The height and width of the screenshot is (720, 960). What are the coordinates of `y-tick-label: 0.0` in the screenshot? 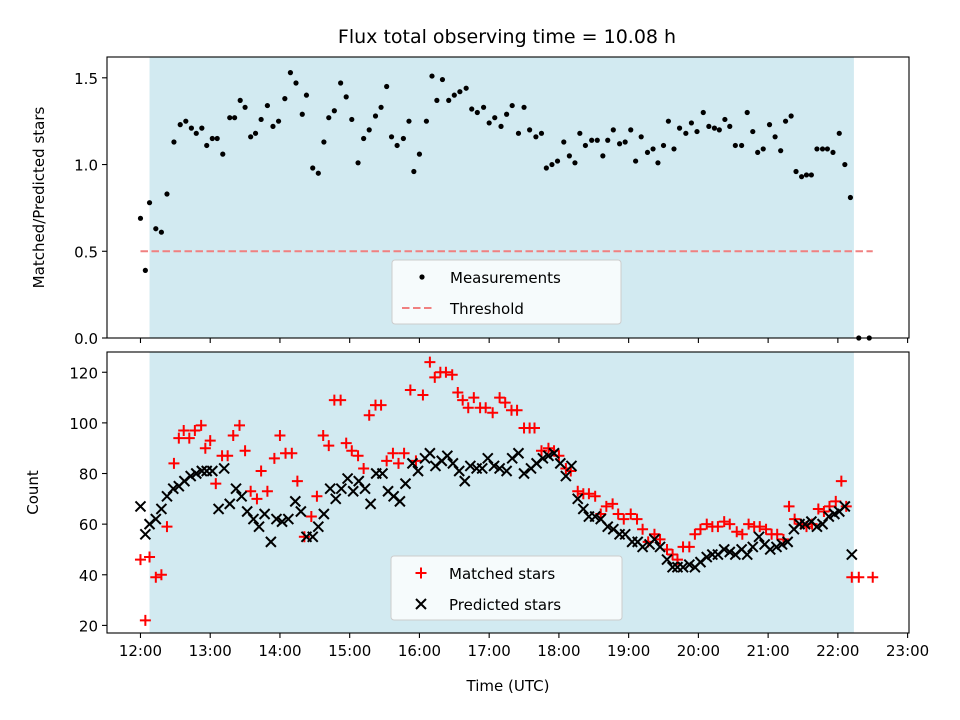 It's located at (86, 339).